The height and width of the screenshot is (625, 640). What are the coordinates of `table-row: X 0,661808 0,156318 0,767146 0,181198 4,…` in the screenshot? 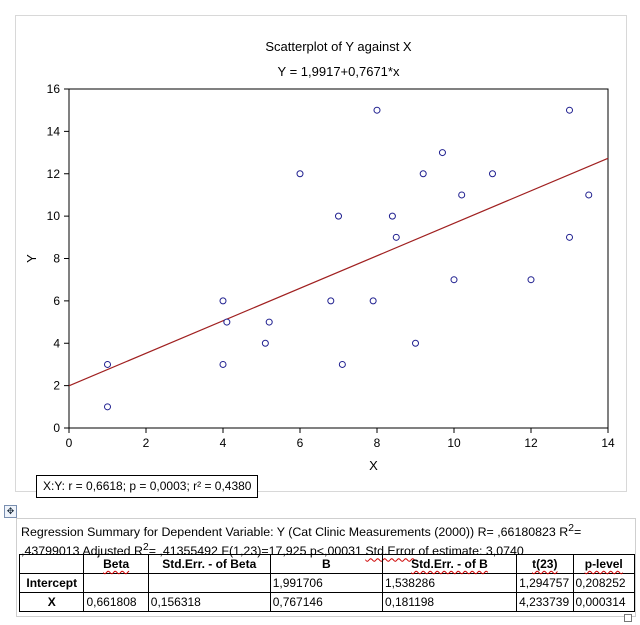 It's located at (326, 602).